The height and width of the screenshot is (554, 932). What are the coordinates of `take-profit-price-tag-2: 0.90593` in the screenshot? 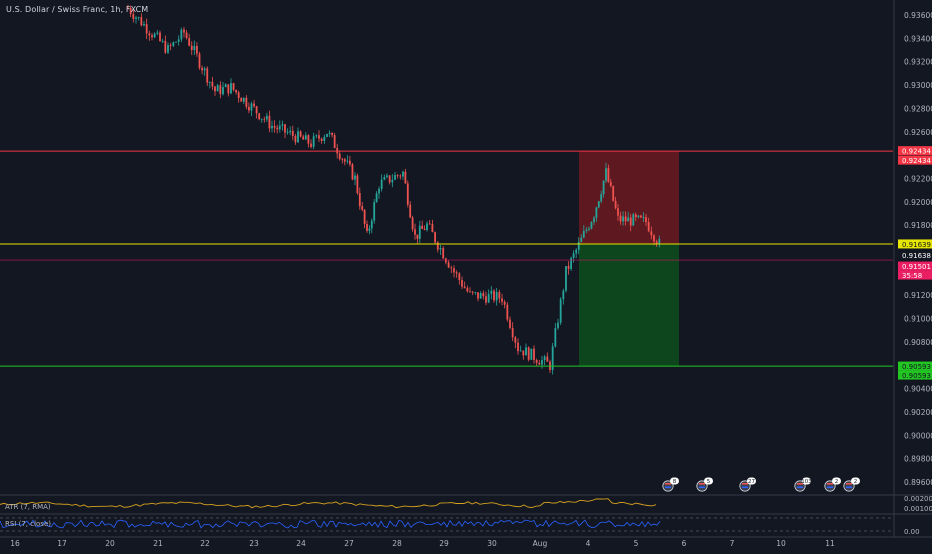 It's located at (915, 375).